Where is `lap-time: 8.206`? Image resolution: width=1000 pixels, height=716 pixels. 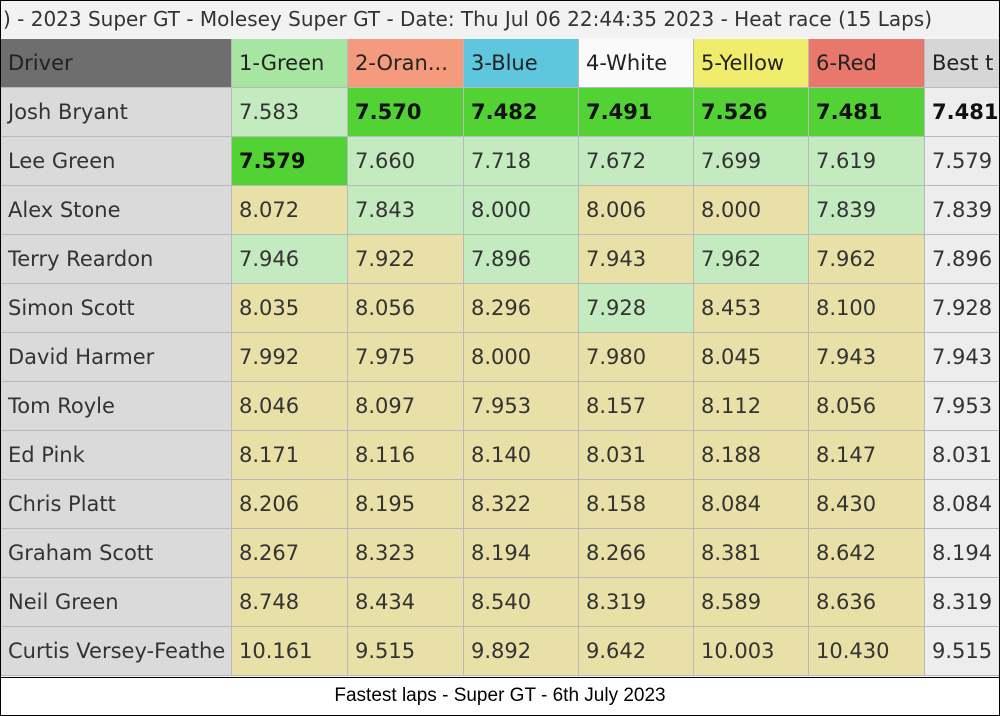 lap-time: 8.206 is located at coordinates (290, 504).